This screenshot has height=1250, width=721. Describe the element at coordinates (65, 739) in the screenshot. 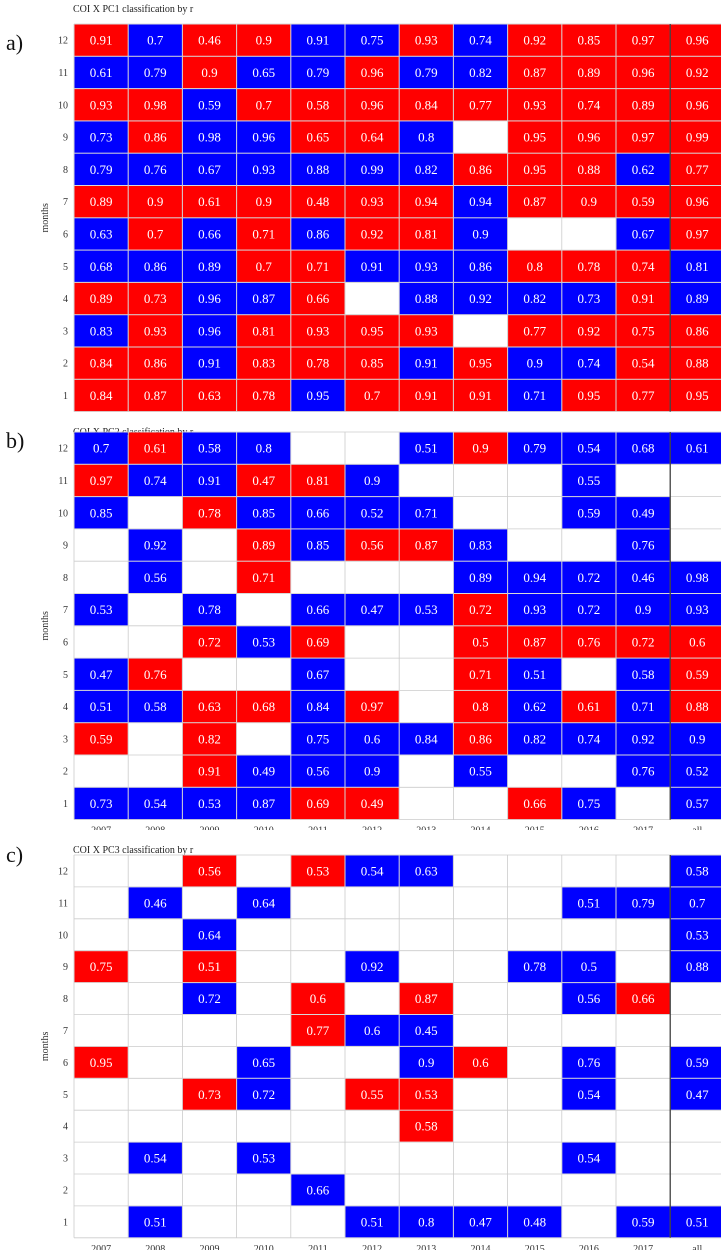

I see `y-tick-label: 3` at that location.